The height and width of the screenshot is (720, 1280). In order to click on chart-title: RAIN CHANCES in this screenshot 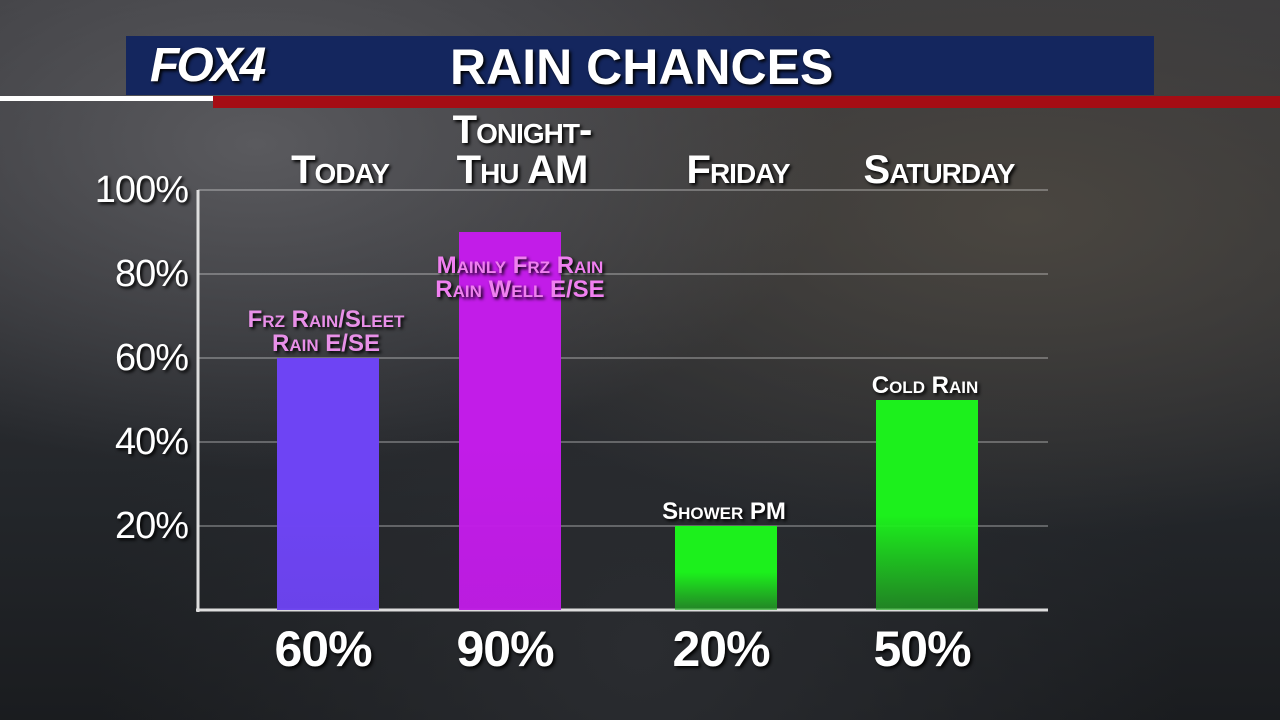, I will do `click(642, 67)`.